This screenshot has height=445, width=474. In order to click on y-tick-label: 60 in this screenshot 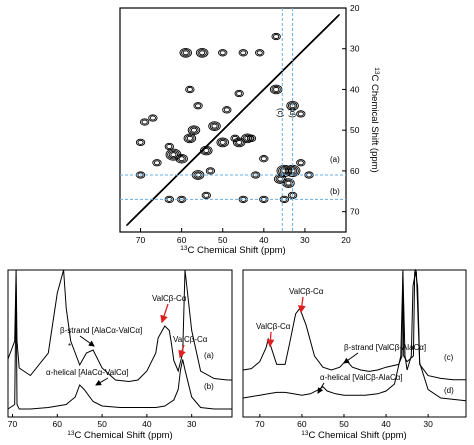, I will do `click(355, 171)`.